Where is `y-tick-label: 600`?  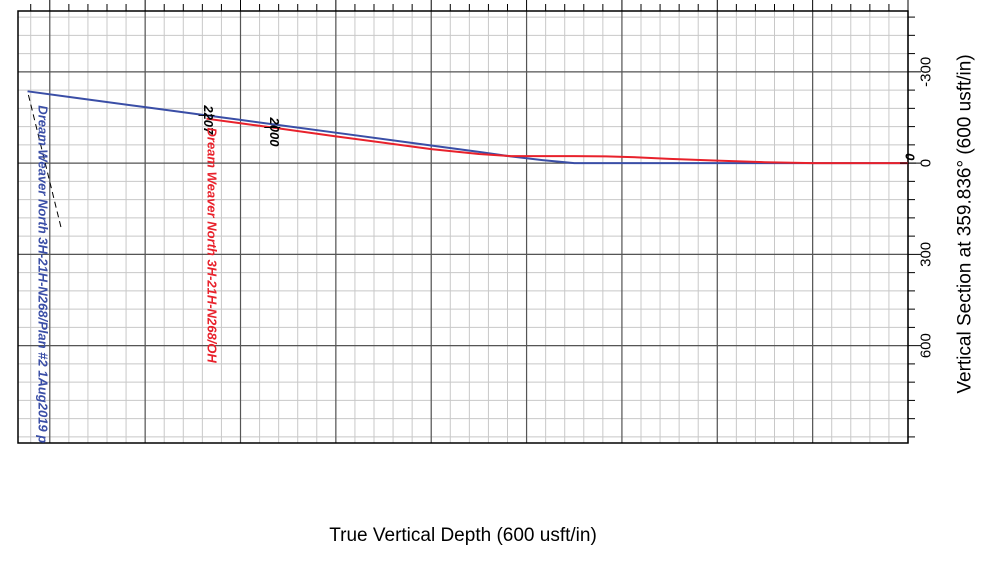 y-tick-label: 600 is located at coordinates (926, 345).